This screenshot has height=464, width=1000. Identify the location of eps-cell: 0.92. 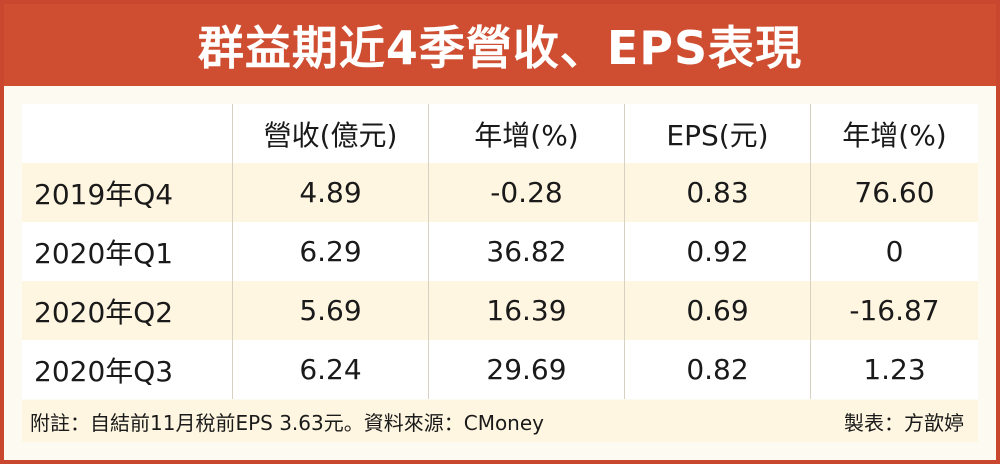
(717, 251).